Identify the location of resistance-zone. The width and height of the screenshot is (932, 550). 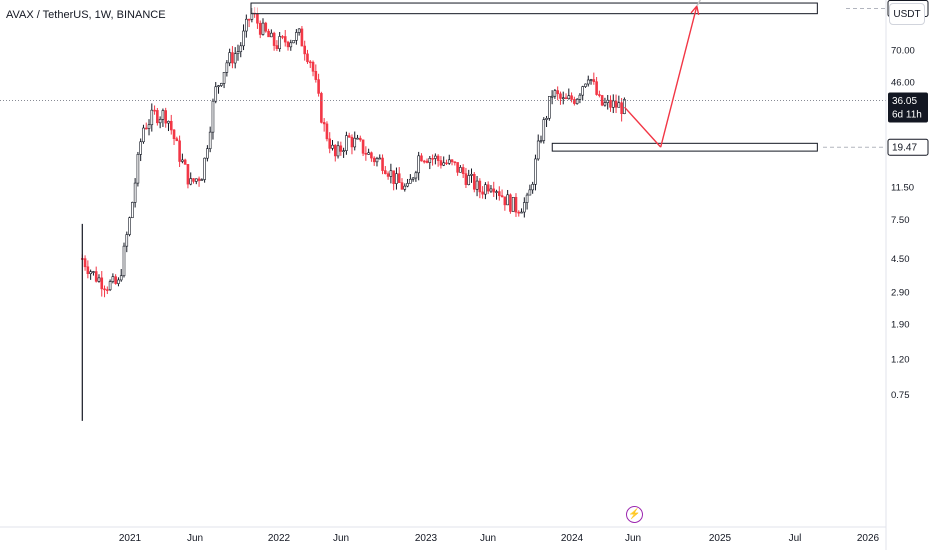
(534, 8).